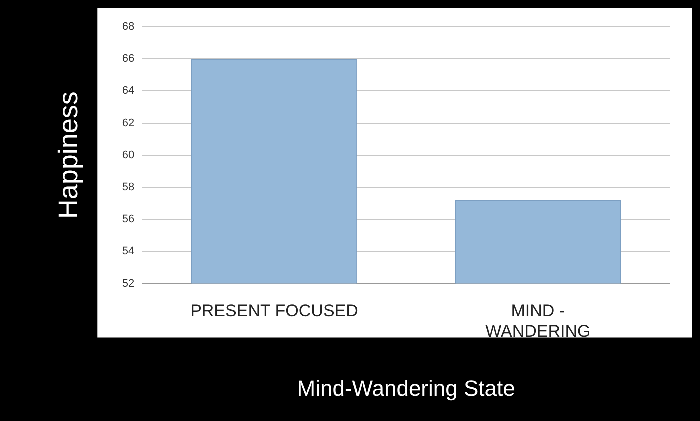  What do you see at coordinates (128, 91) in the screenshot?
I see `y-tick-label: 64` at bounding box center [128, 91].